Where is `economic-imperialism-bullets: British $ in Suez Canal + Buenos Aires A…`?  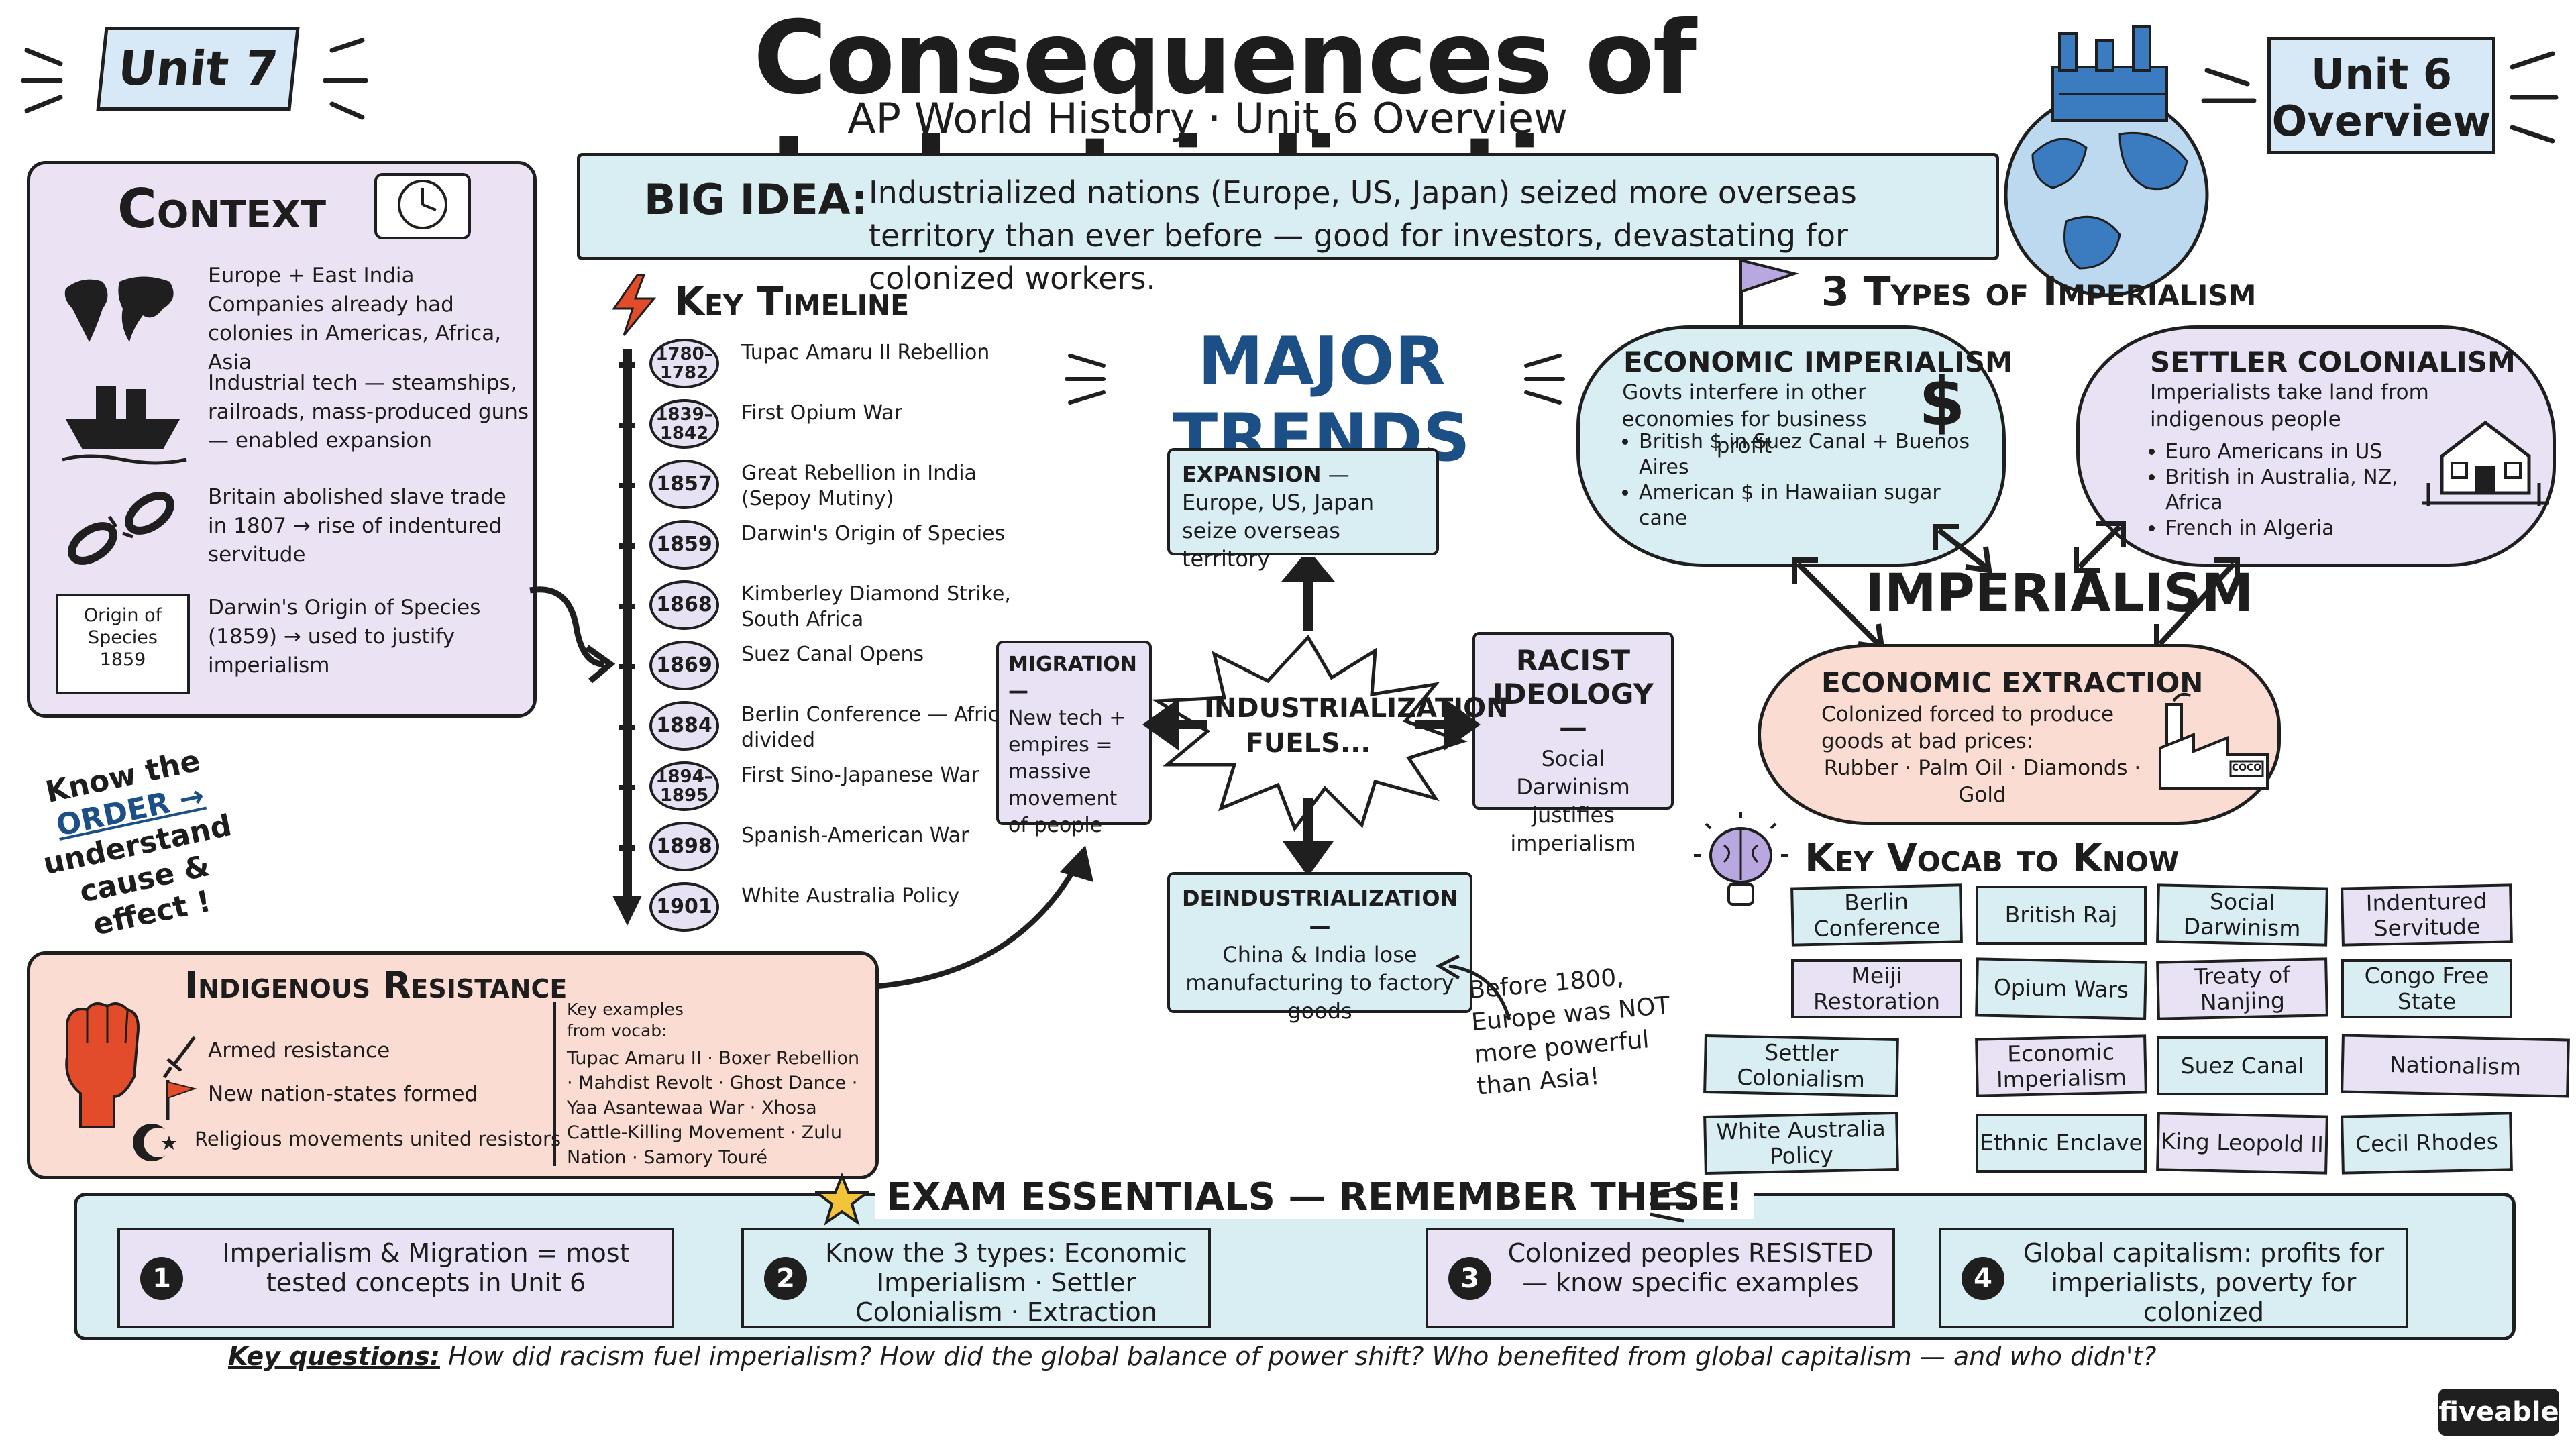
economic-imperialism-bullets: British $ in Suez Canal + Buenos Aires A… is located at coordinates (1804, 480).